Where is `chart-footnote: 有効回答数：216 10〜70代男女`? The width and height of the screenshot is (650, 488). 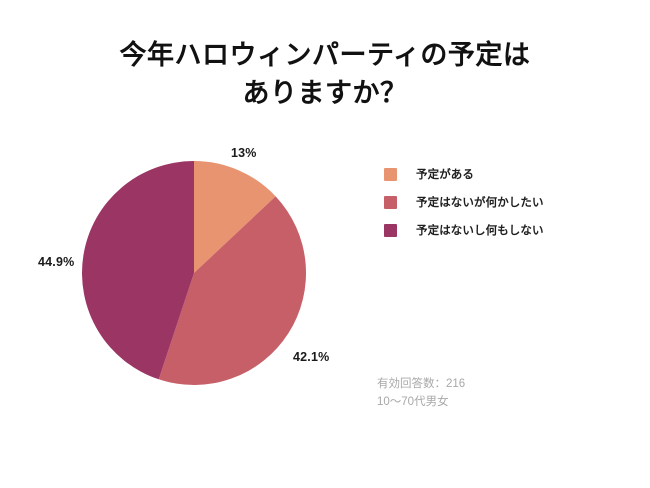 chart-footnote: 有効回答数：216 10〜70代男女 is located at coordinates (421, 394).